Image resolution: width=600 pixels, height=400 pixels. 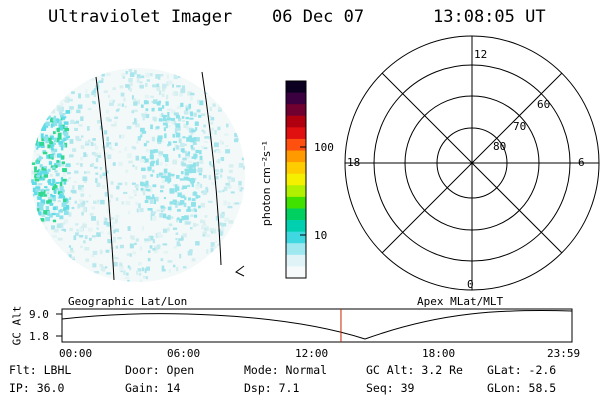 What do you see at coordinates (184, 353) in the screenshot?
I see `timeline-xtick-0600: 06:00` at bounding box center [184, 353].